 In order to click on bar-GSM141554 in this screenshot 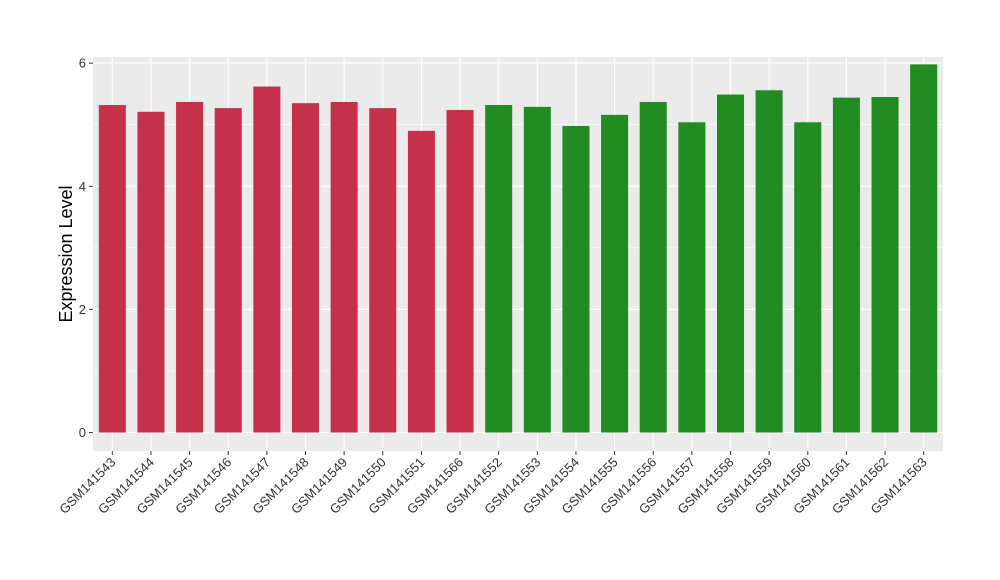, I will do `click(576, 279)`.